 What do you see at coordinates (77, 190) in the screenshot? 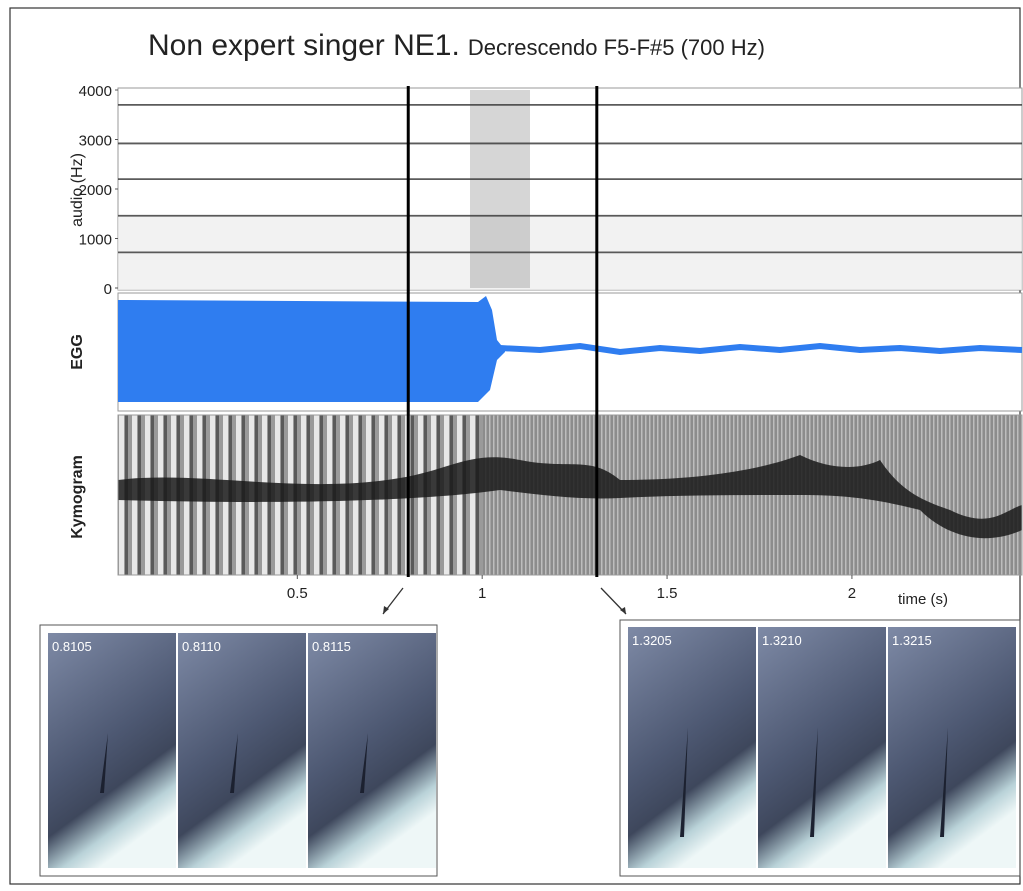
I see `y-axis-label: audio (Hz)` at bounding box center [77, 190].